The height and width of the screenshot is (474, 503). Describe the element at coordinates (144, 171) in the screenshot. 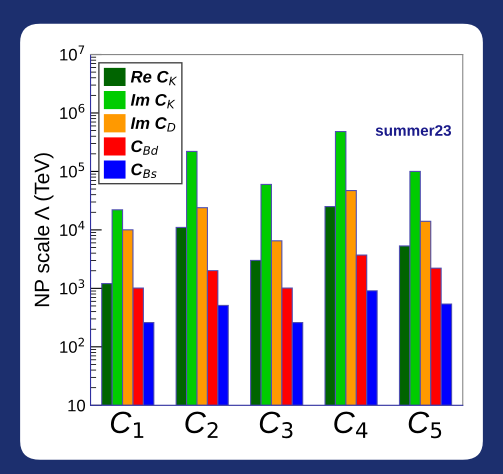

I see `legend-label: C$_{Bs}$` at that location.